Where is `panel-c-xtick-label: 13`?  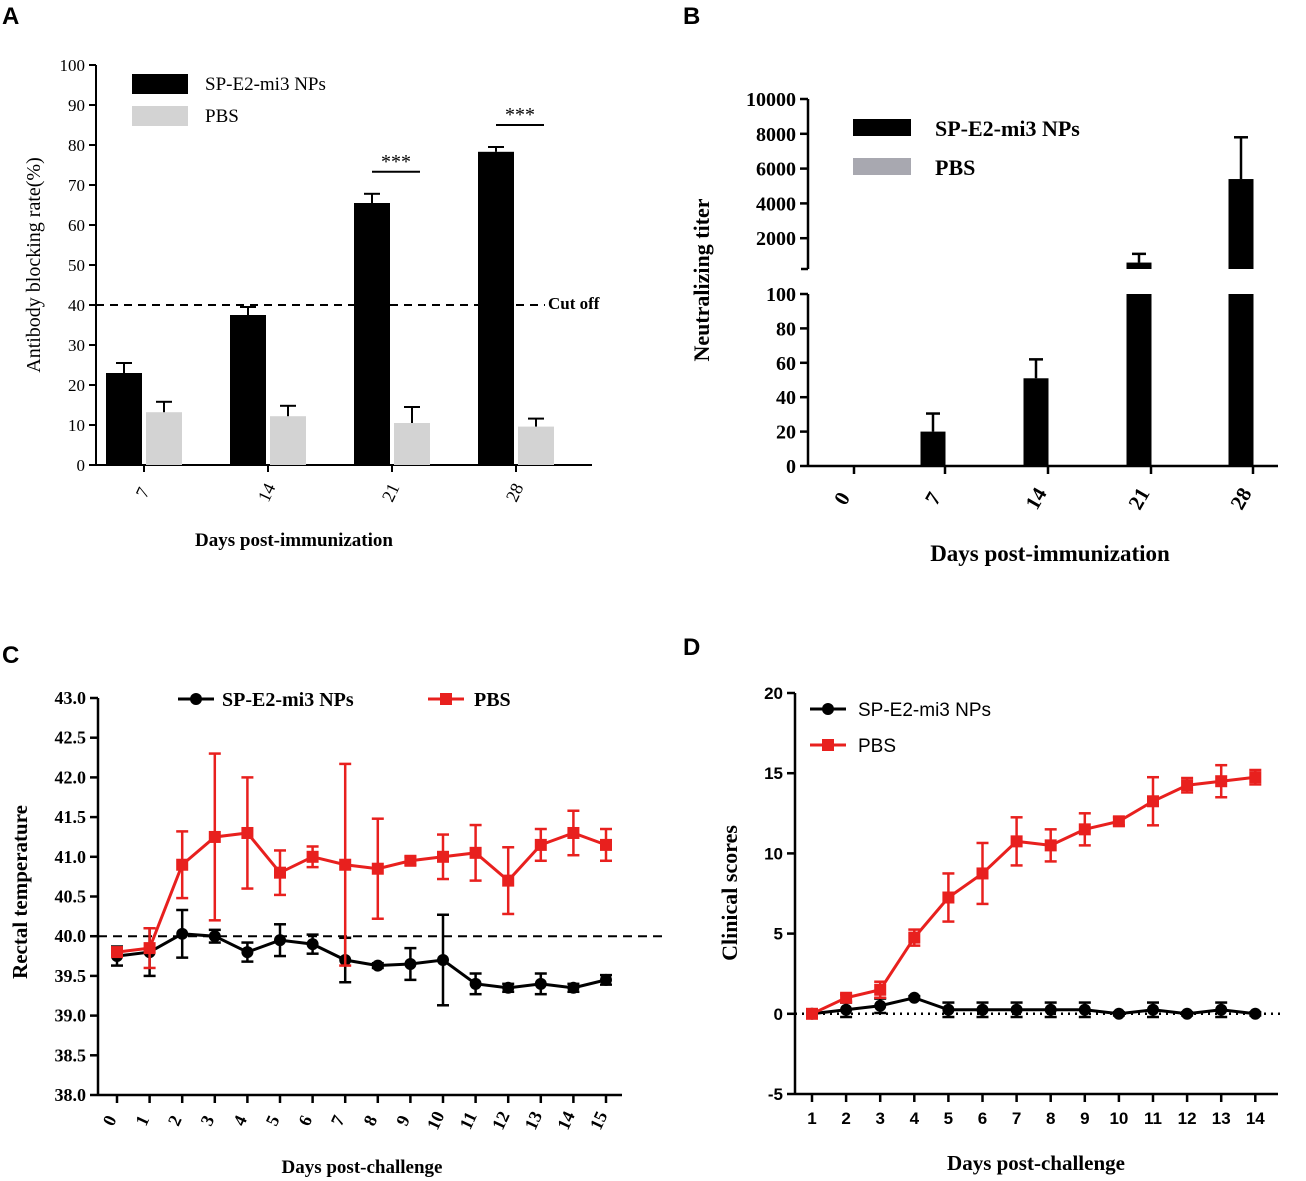 panel-c-xtick-label: 13 is located at coordinates (533, 1120).